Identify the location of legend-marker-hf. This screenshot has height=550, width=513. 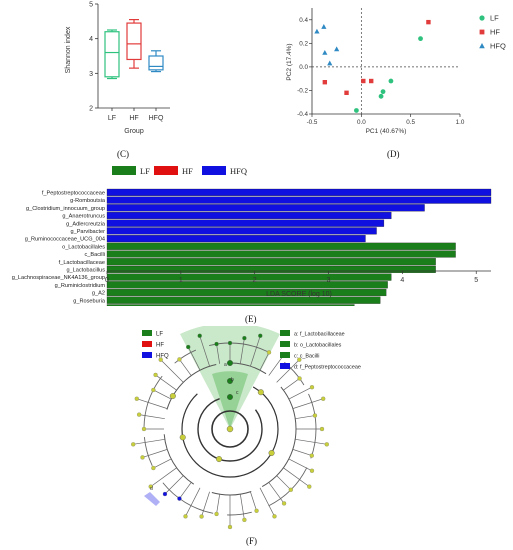
(482, 32).